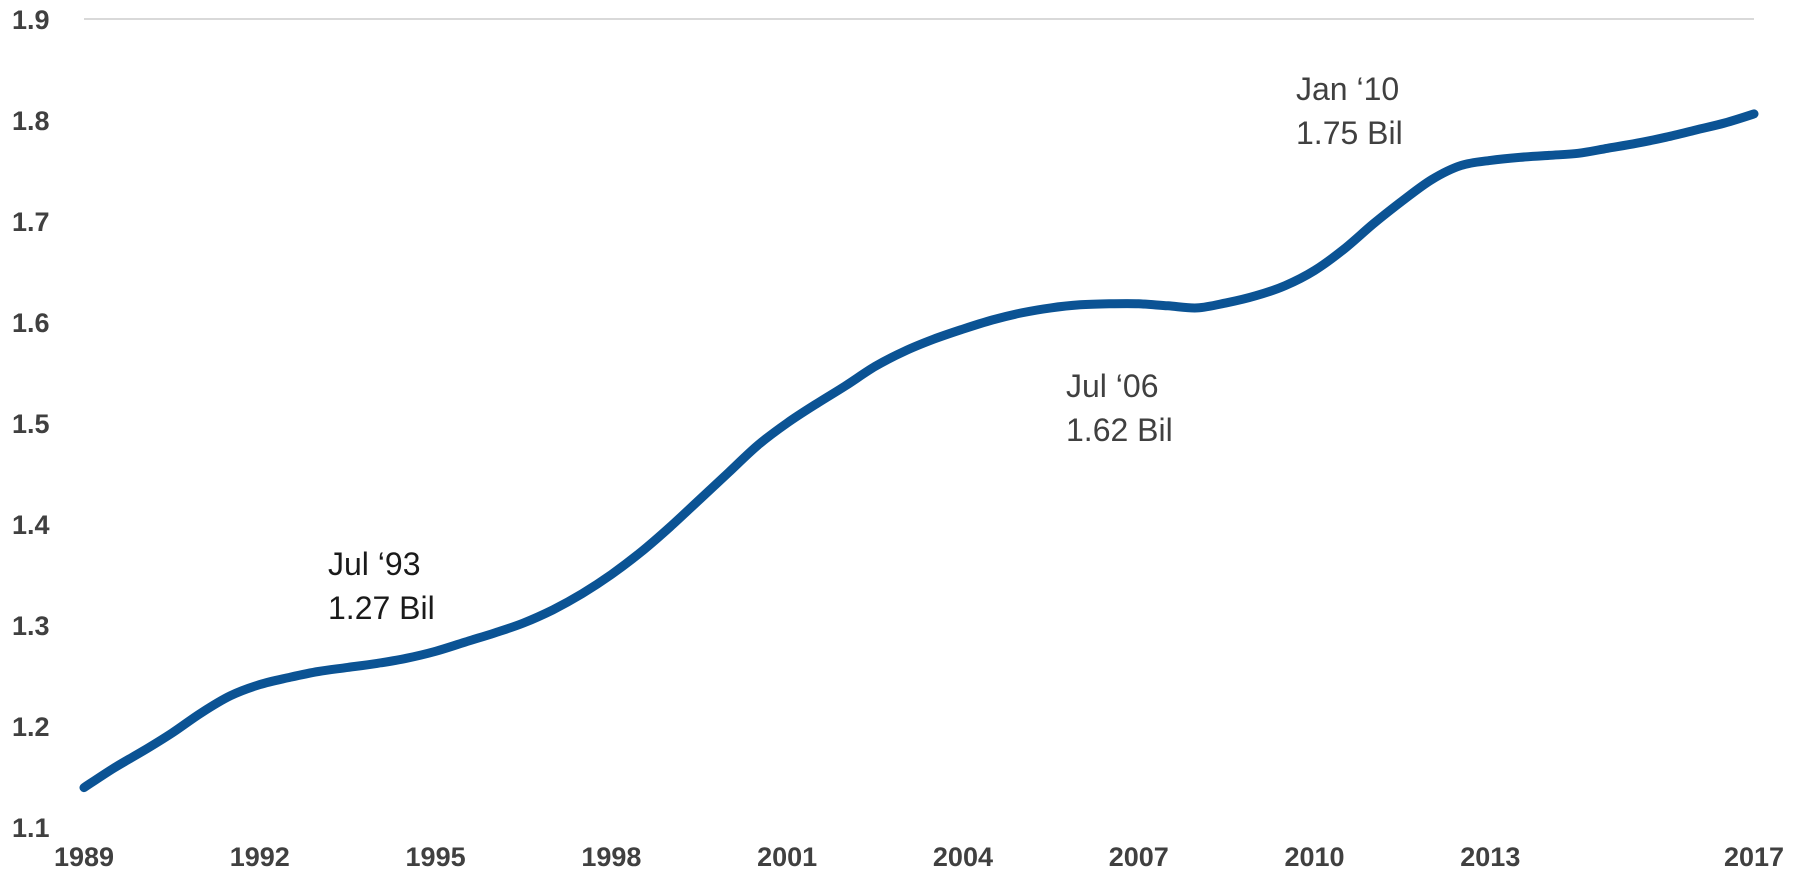  What do you see at coordinates (1490, 857) in the screenshot?
I see `x-tick-label: 2013` at bounding box center [1490, 857].